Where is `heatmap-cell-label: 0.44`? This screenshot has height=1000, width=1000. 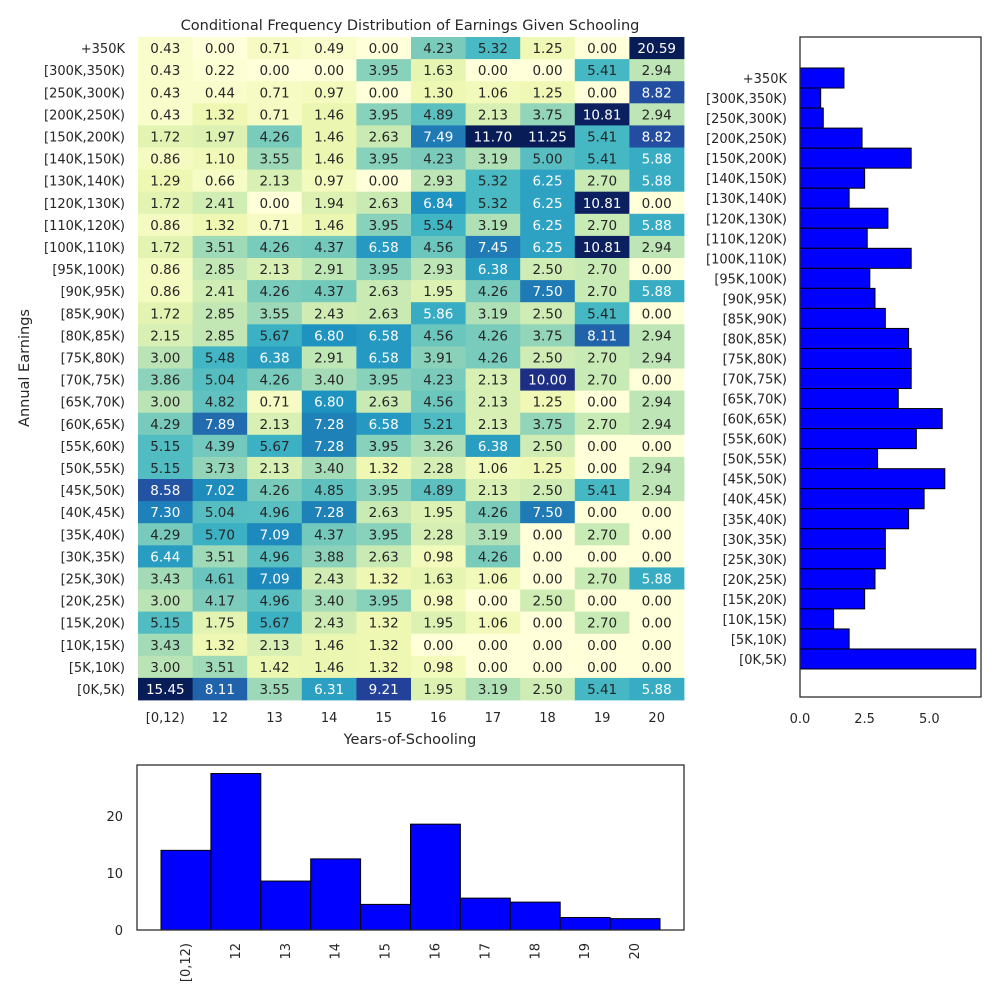
heatmap-cell-label: 0.44 is located at coordinates (220, 93).